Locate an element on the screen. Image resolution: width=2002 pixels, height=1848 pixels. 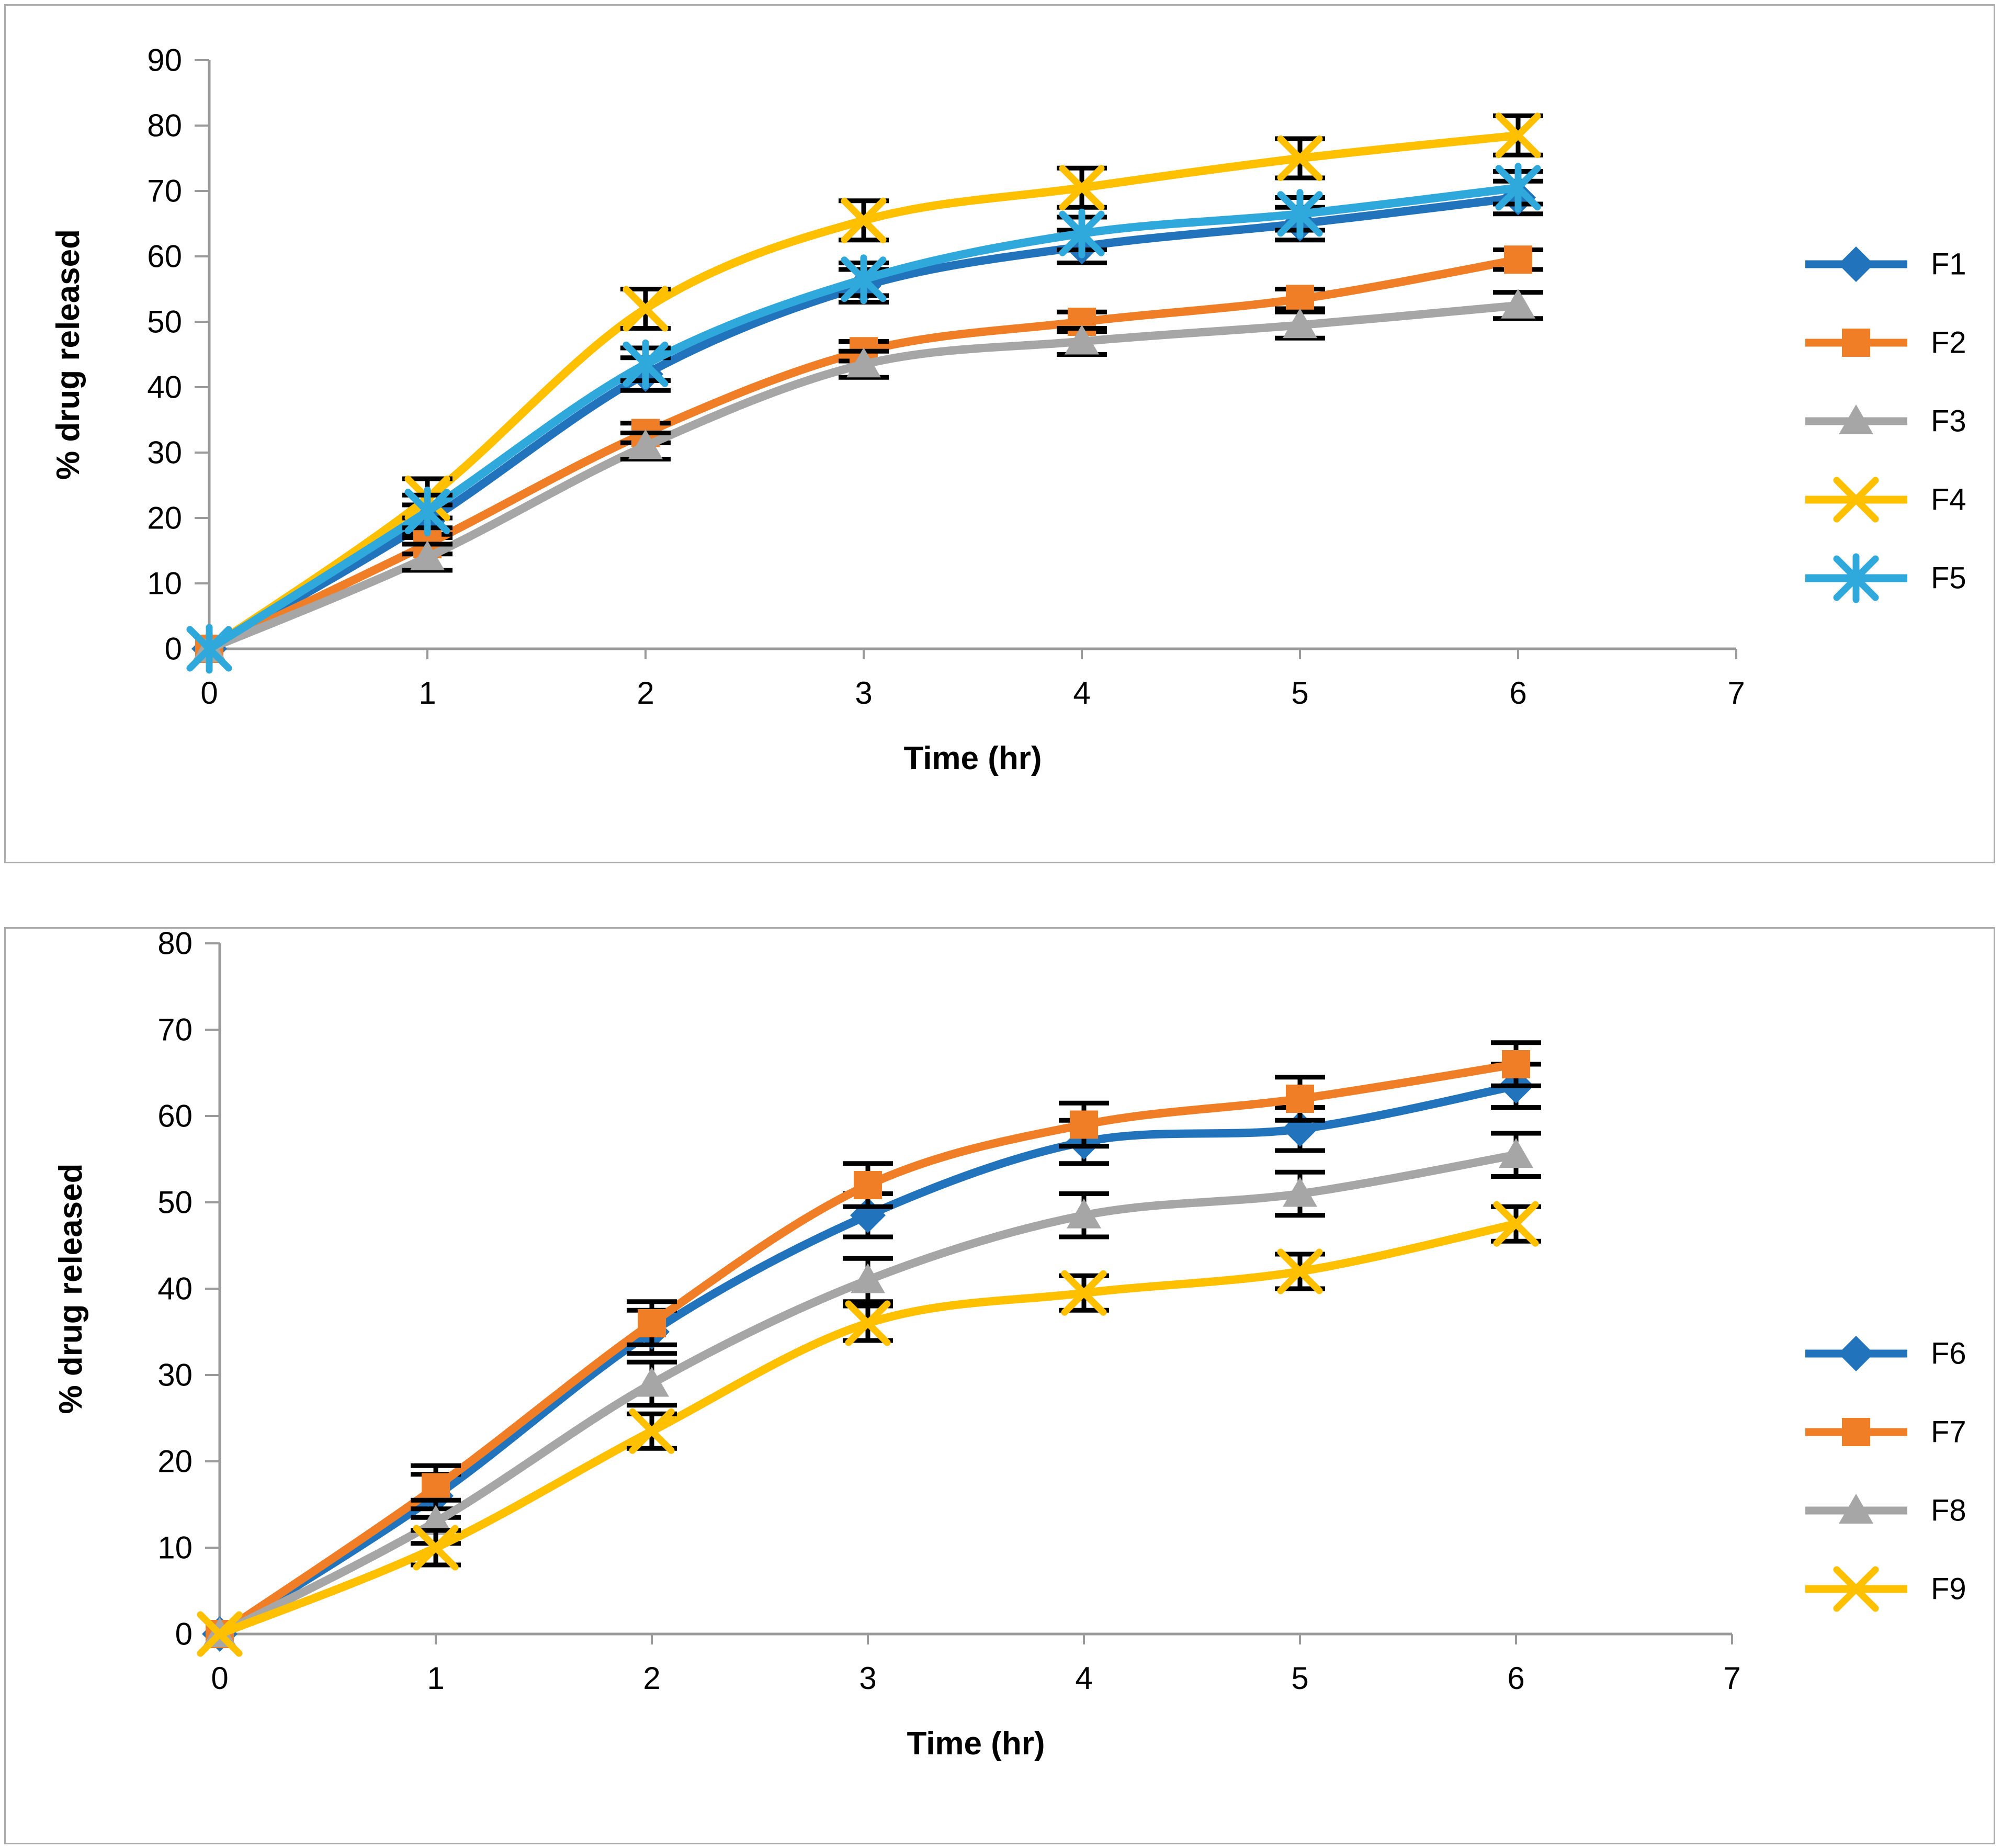
legend: F1 F2 F3 F4 F5 is located at coordinates (1886, 424).